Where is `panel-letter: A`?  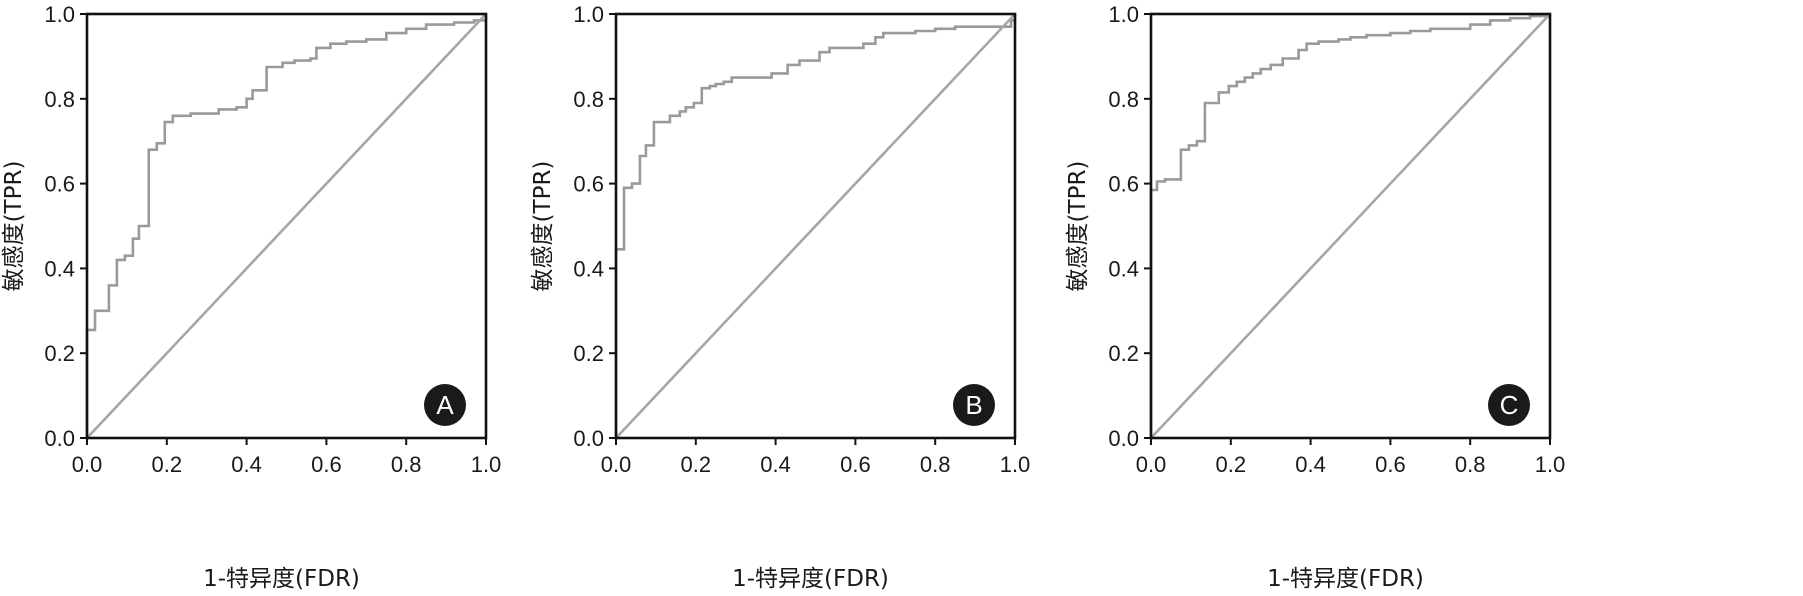
panel-letter: A is located at coordinates (445, 405).